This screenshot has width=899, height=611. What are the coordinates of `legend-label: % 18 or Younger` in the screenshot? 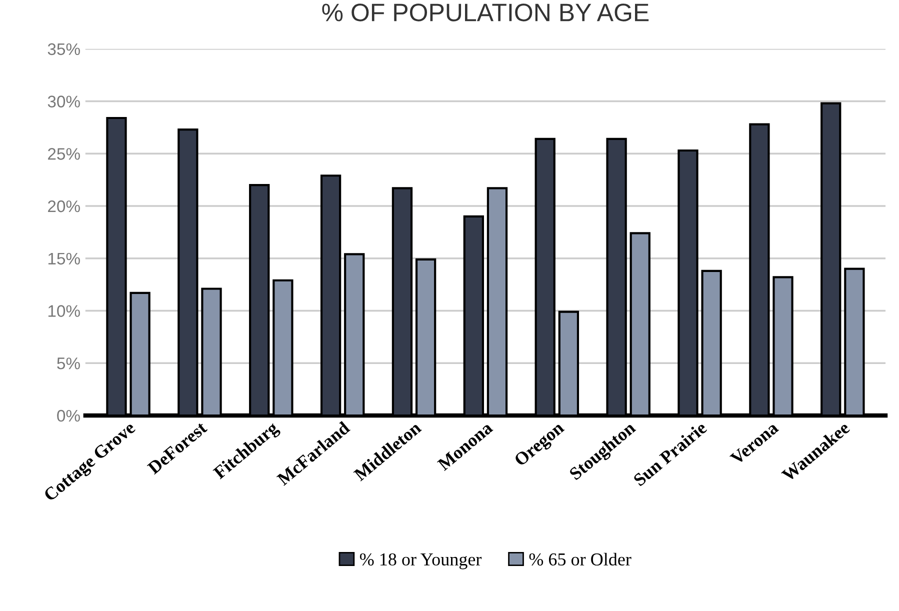 It's located at (421, 561).